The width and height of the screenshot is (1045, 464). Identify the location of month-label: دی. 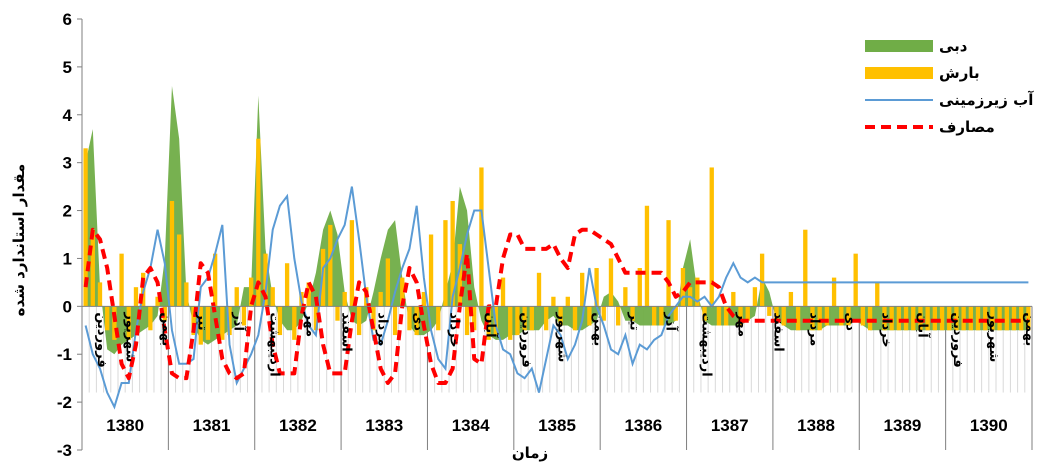
(849, 321).